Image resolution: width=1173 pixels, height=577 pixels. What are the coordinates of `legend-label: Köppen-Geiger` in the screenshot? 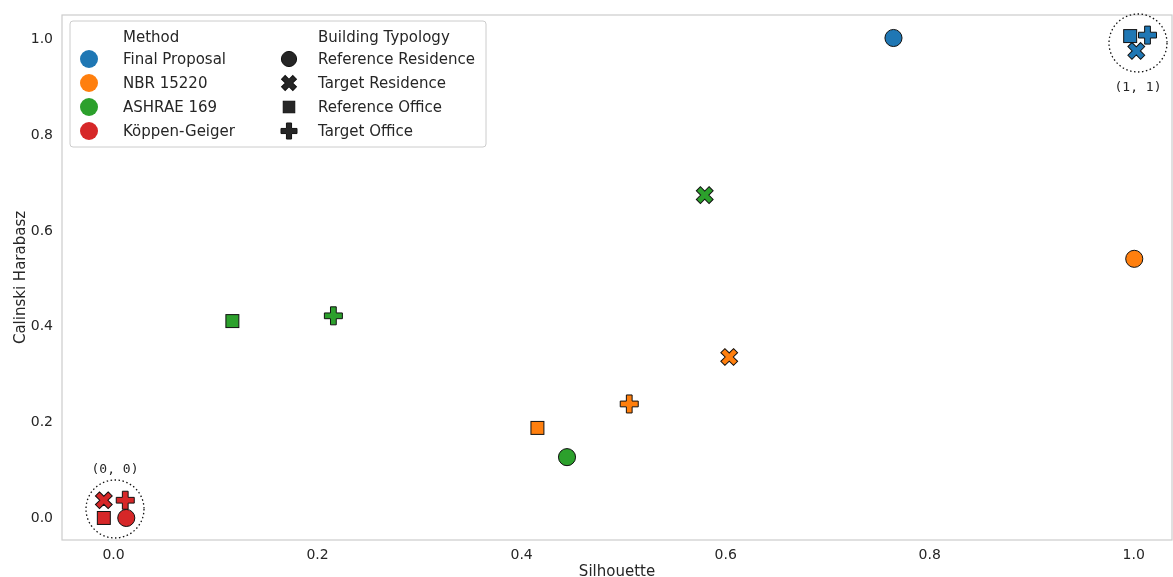 It's located at (179, 131).